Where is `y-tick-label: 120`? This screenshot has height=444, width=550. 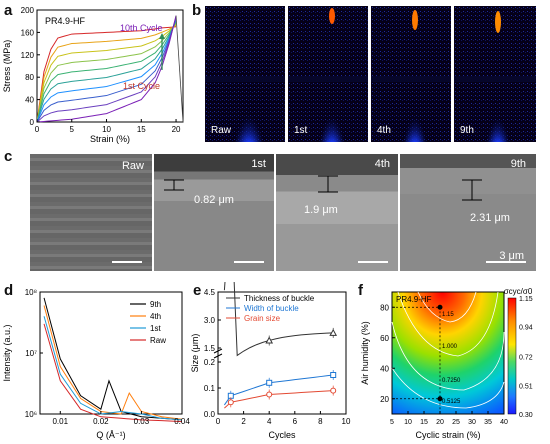
y-tick-label: 120 is located at coordinates (28, 55).